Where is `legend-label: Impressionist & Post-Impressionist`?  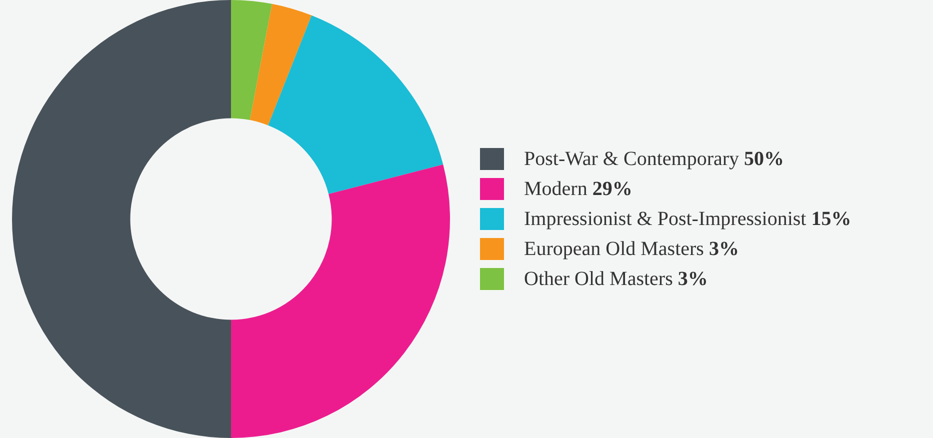 legend-label: Impressionist & Post-Impressionist is located at coordinates (665, 219).